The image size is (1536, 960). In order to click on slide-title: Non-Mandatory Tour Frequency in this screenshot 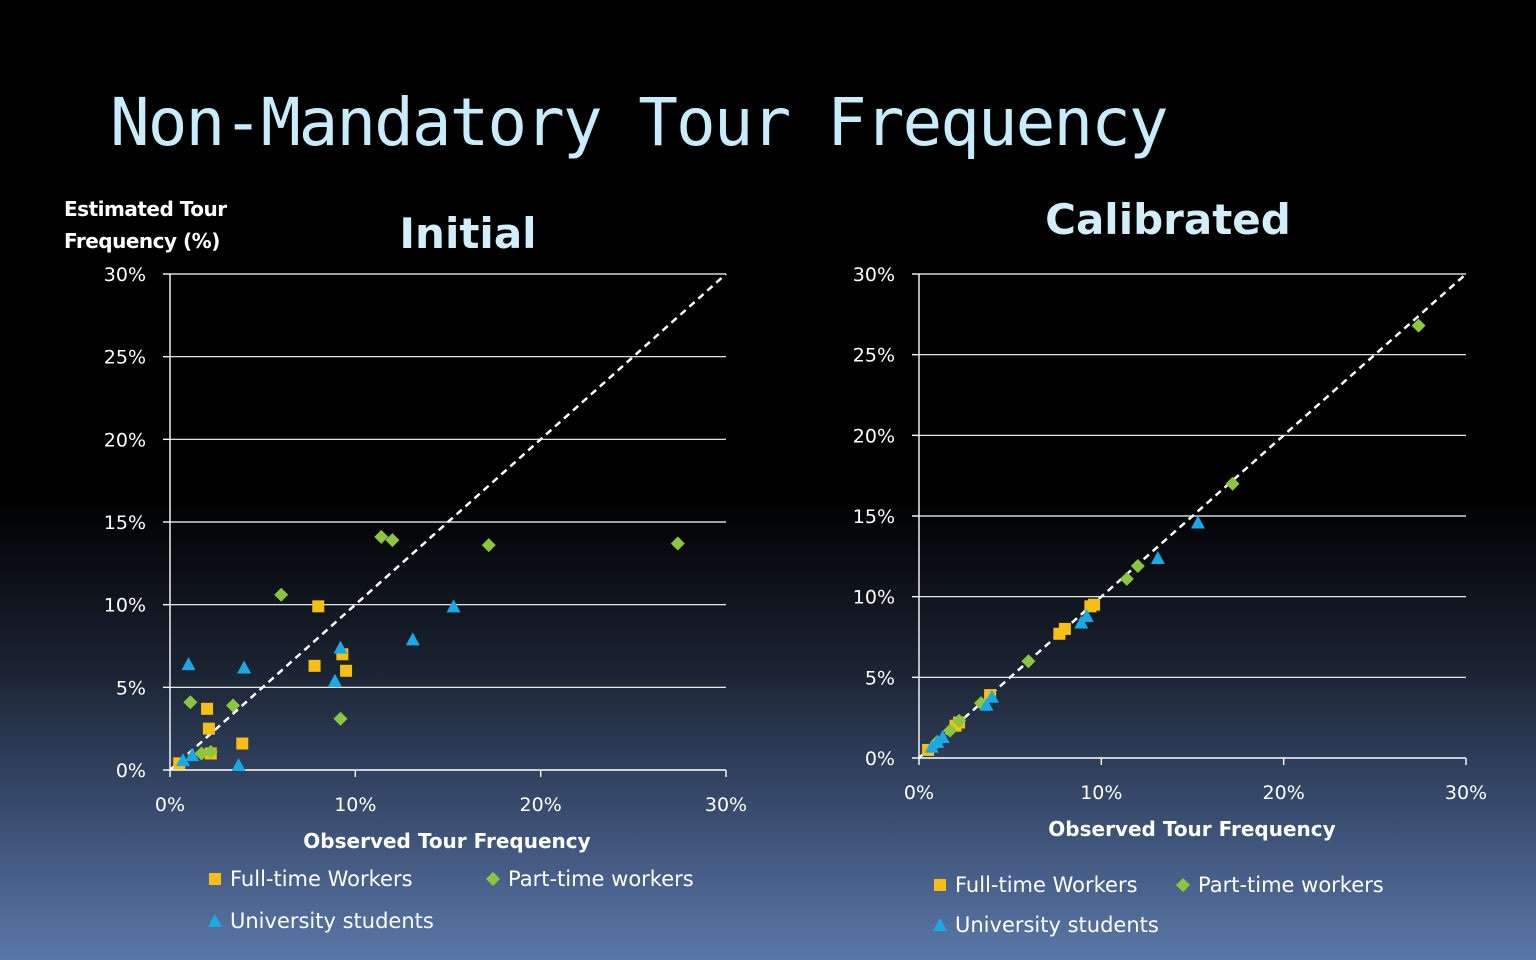, I will do `click(639, 122)`.